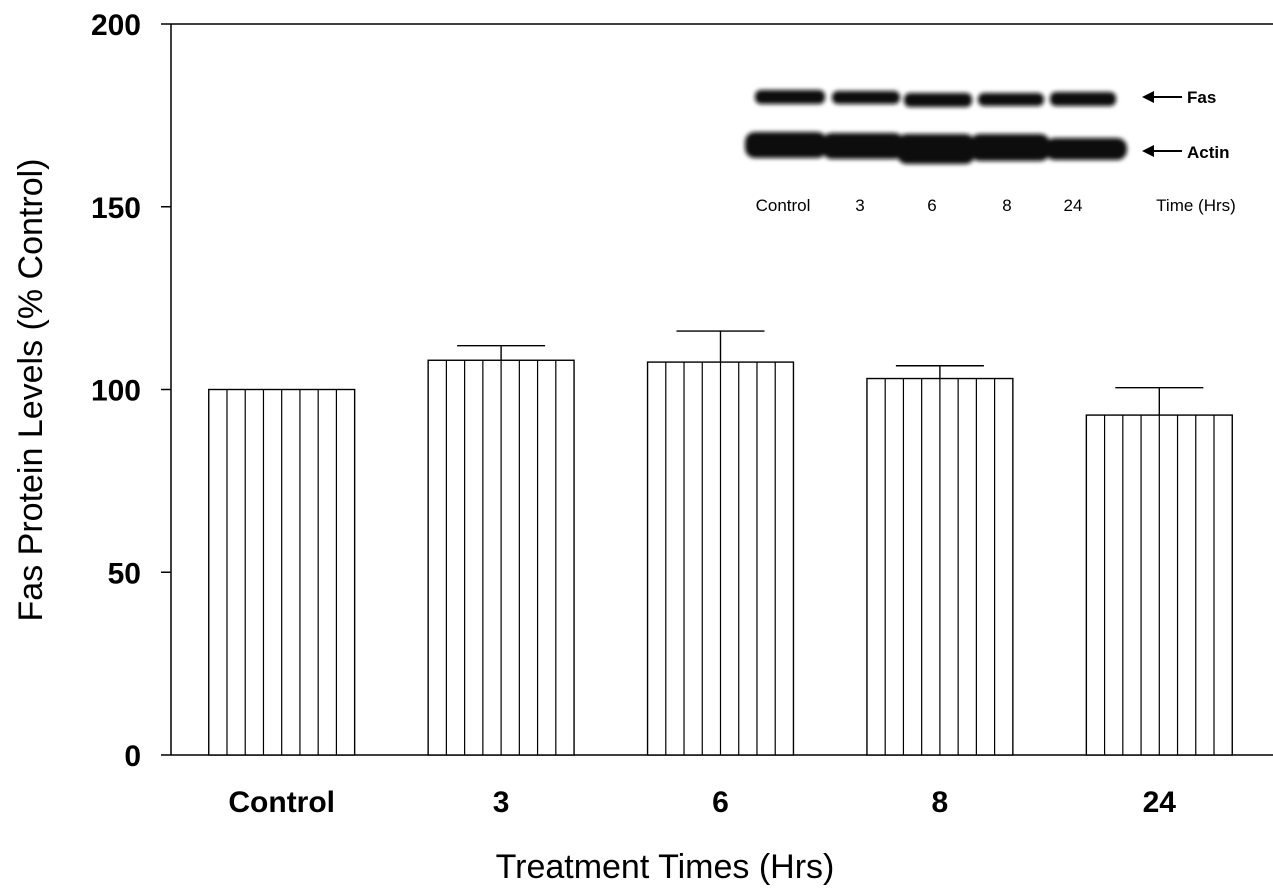 The height and width of the screenshot is (890, 1273). I want to click on actin-band-label: Actin, so click(1208, 152).